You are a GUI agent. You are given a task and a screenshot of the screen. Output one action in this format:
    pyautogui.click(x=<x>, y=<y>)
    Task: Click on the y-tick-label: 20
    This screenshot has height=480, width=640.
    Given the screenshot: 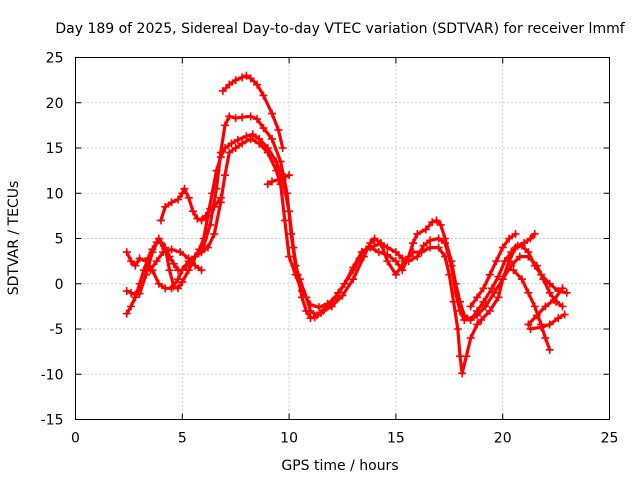 What is the action you would take?
    pyautogui.click(x=55, y=104)
    